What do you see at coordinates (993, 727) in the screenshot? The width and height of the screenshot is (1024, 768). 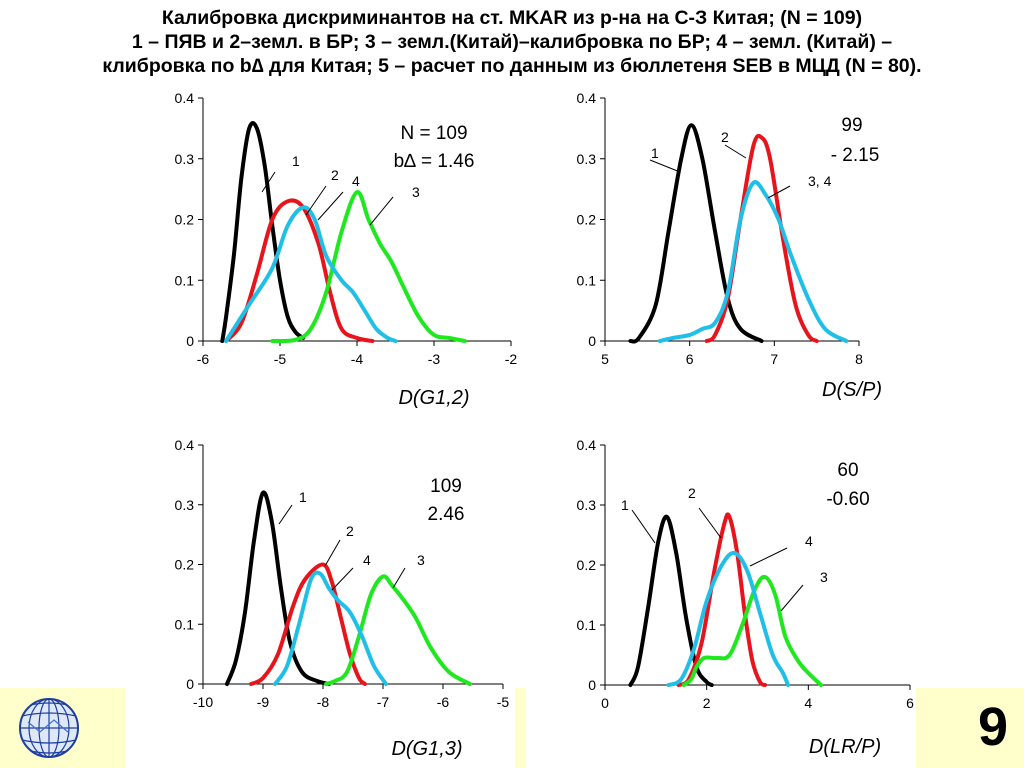 I see `page-number: 9` at bounding box center [993, 727].